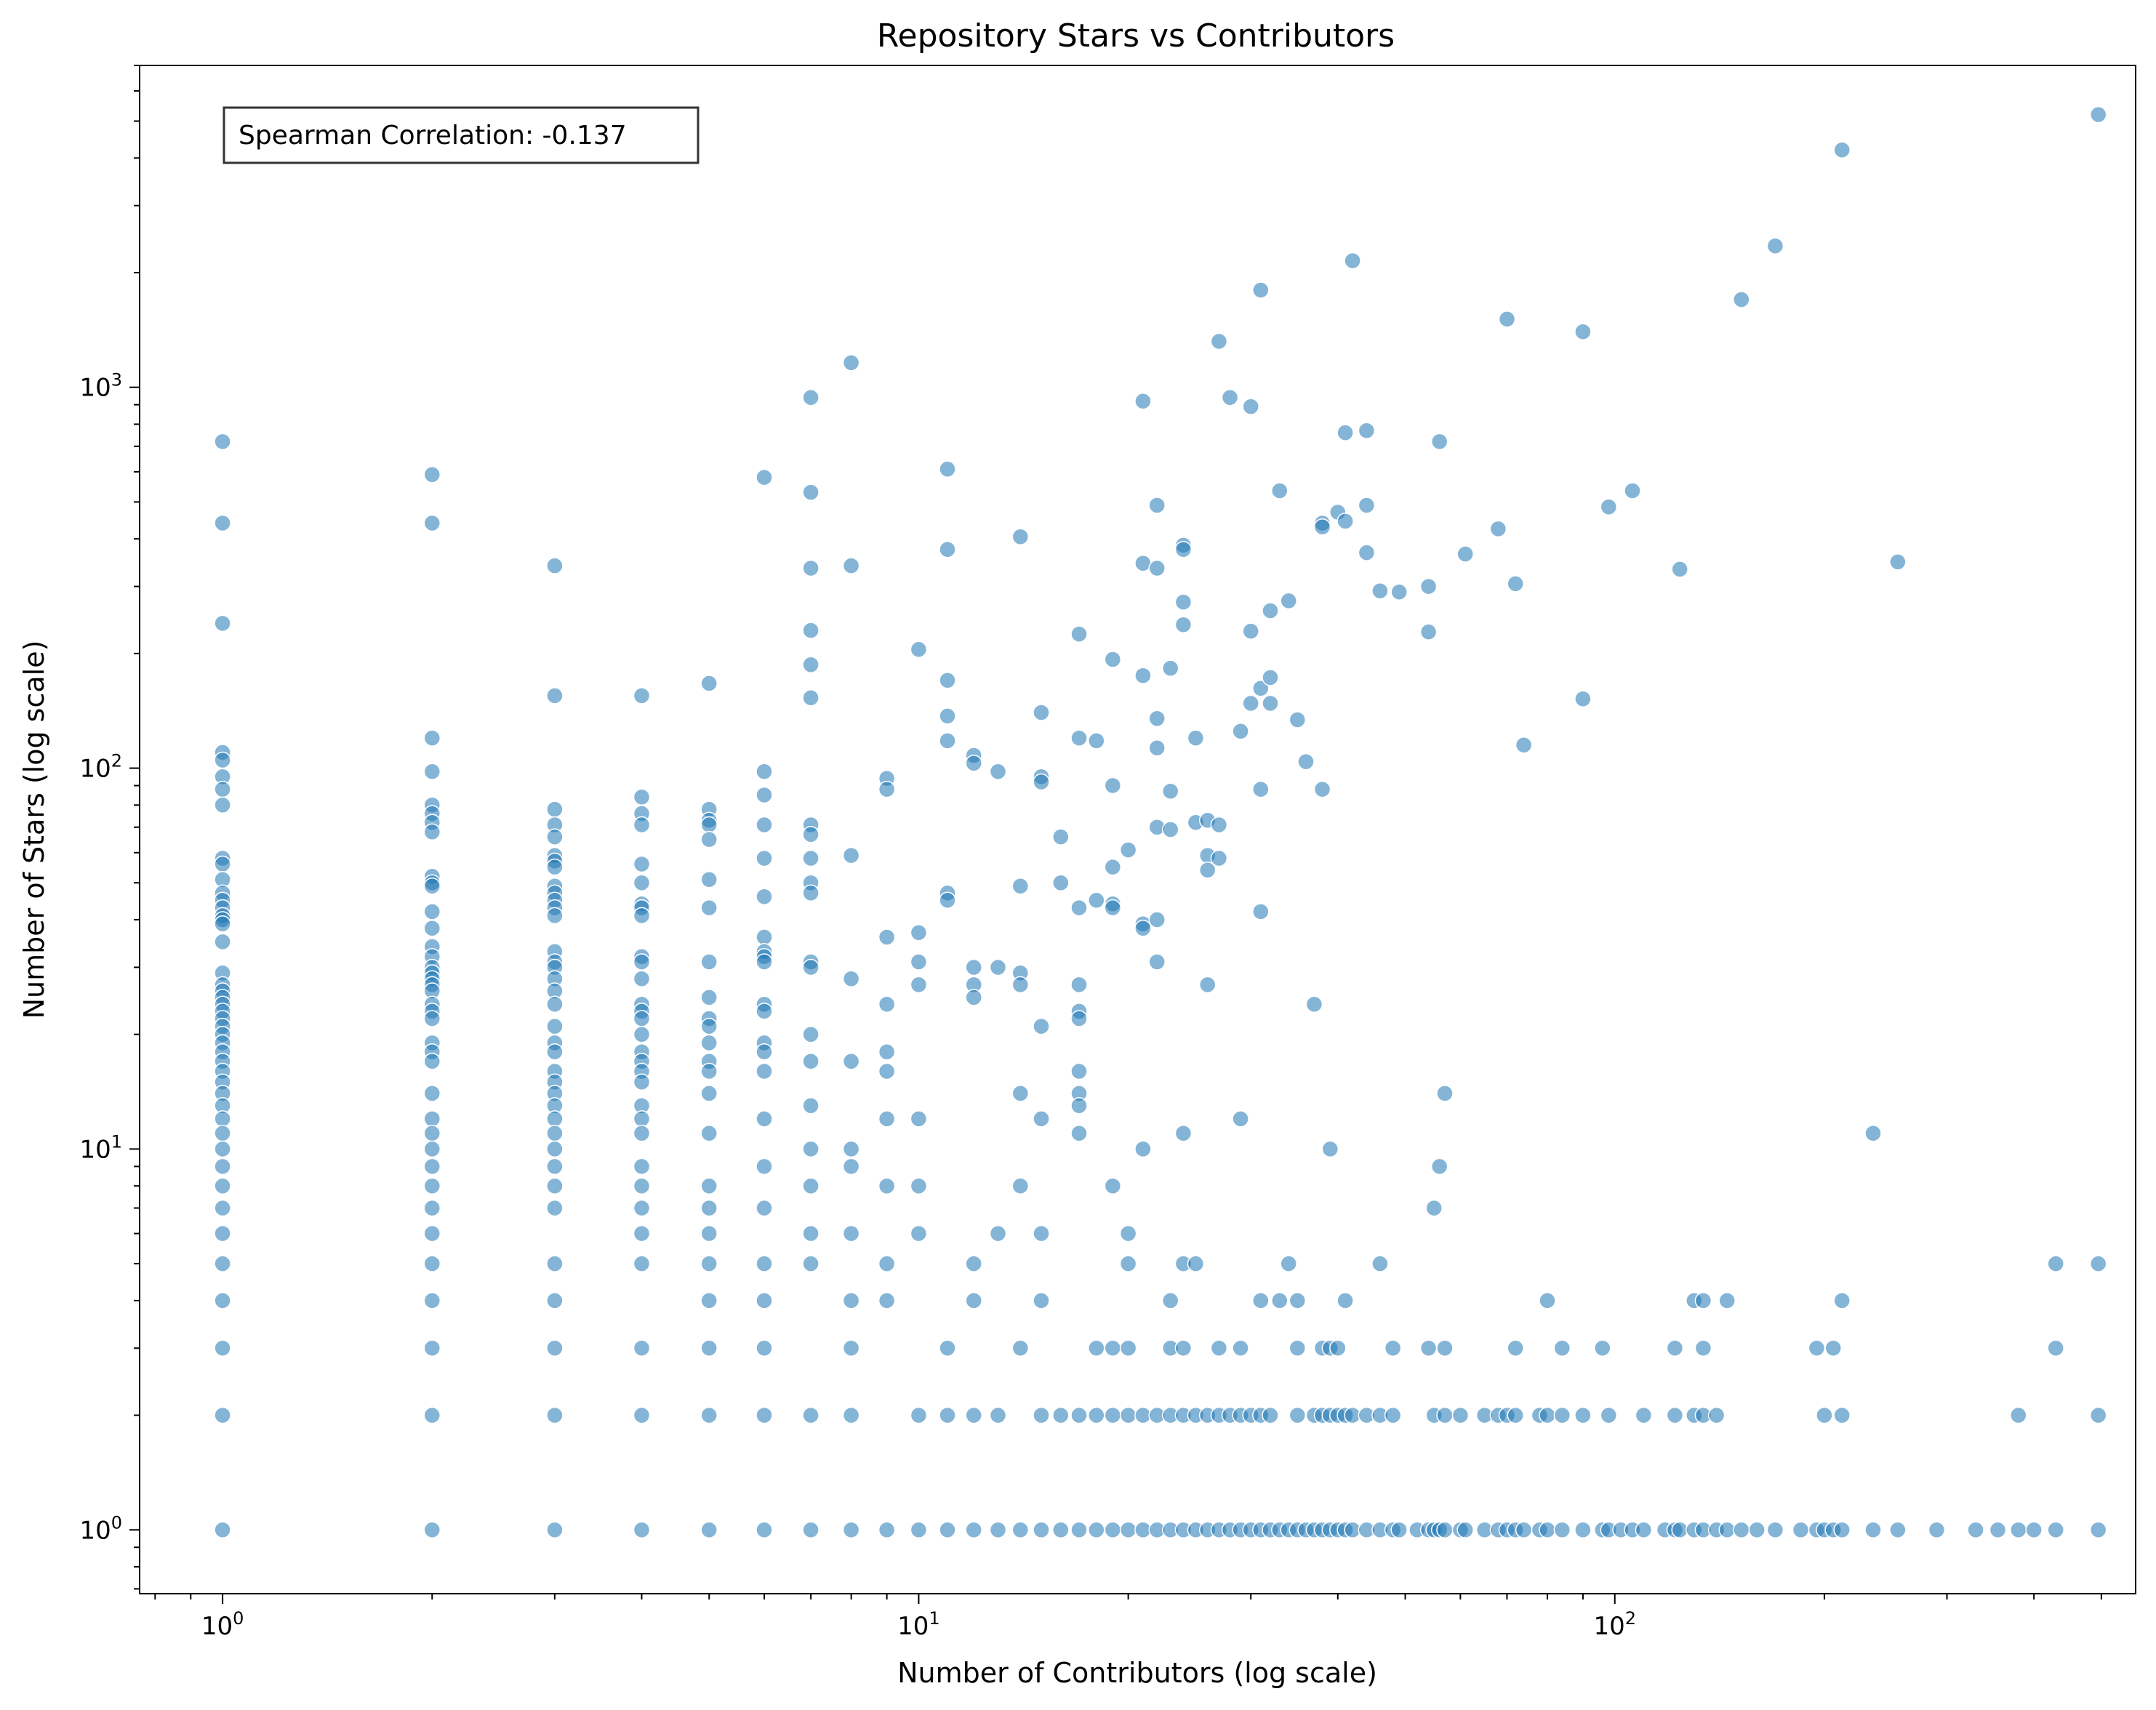  I want to click on x-axis-ticks: 100 101 102, so click(1128, 1617).